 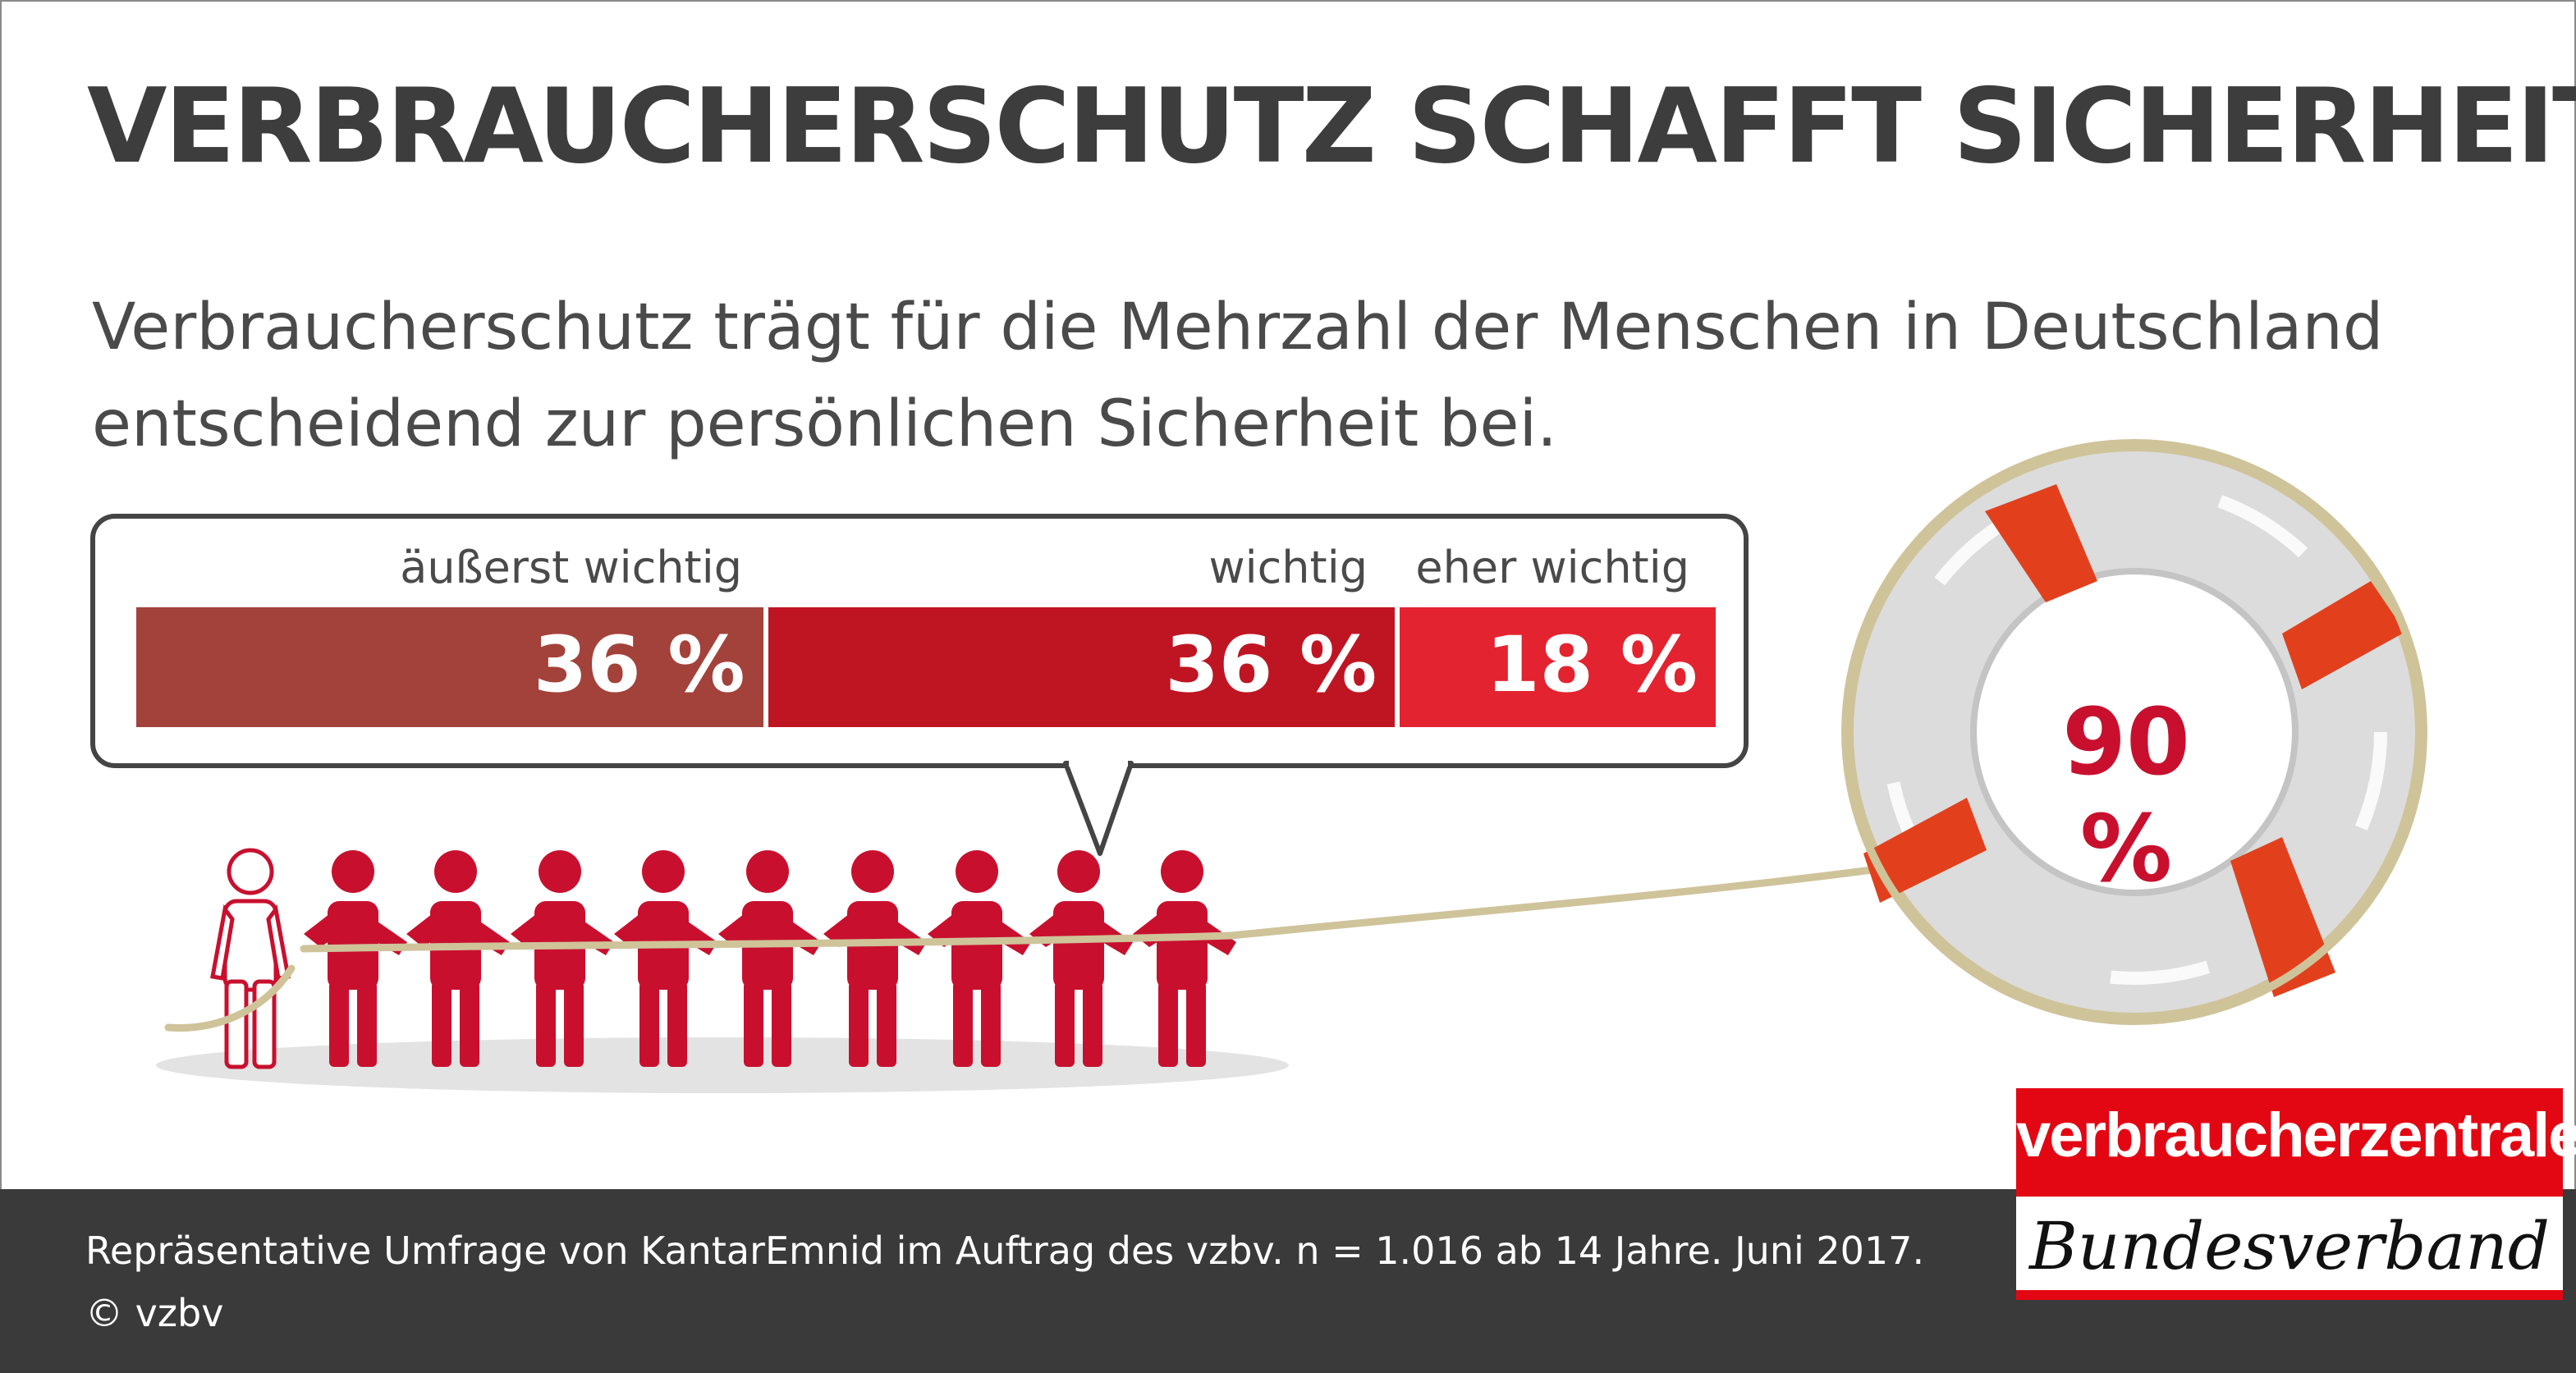 What do you see at coordinates (449, 667) in the screenshot?
I see `bar-segment-aeusserst-wichtig: 36 %` at bounding box center [449, 667].